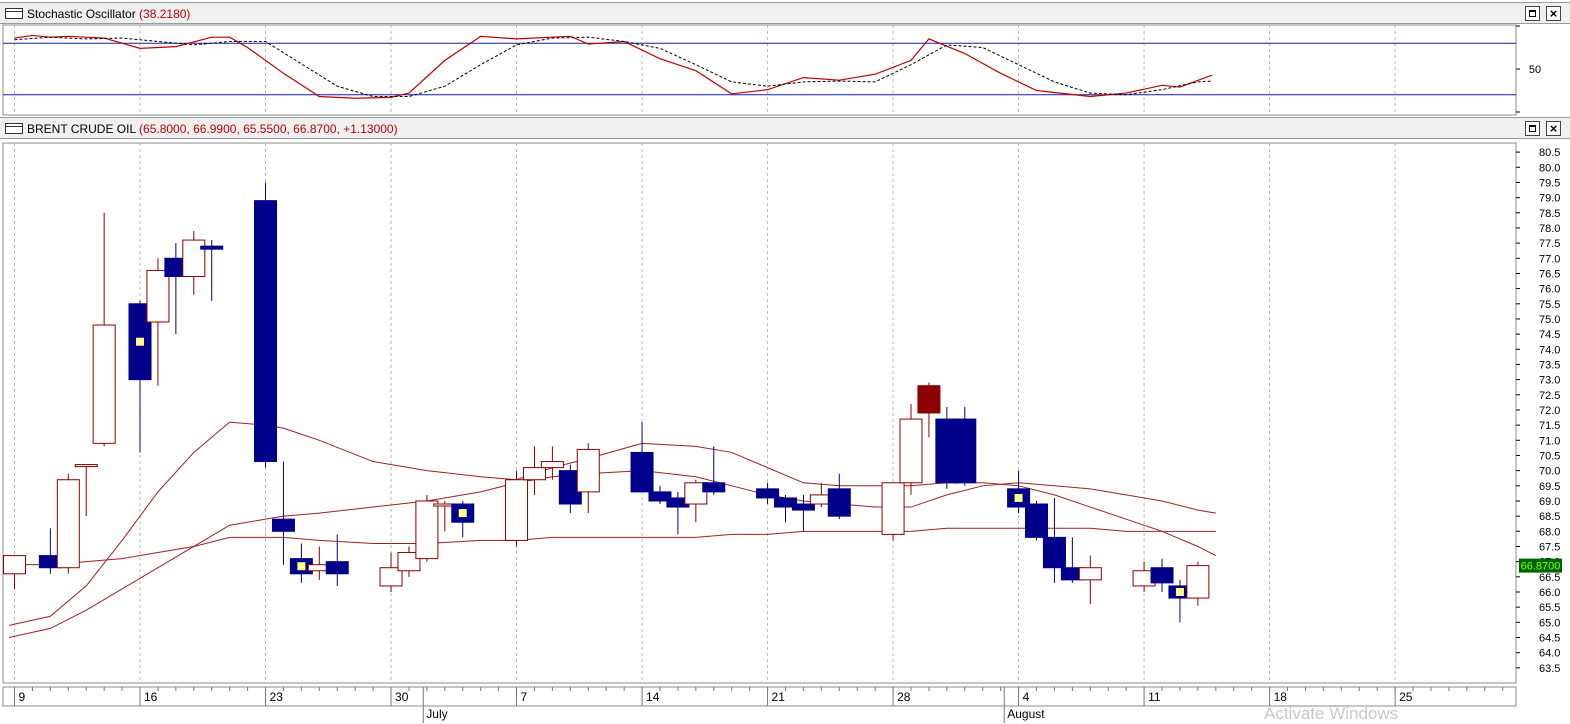 The height and width of the screenshot is (724, 1570). Describe the element at coordinates (1549, 669) in the screenshot. I see `price-y-tick-label: 63.5` at that location.